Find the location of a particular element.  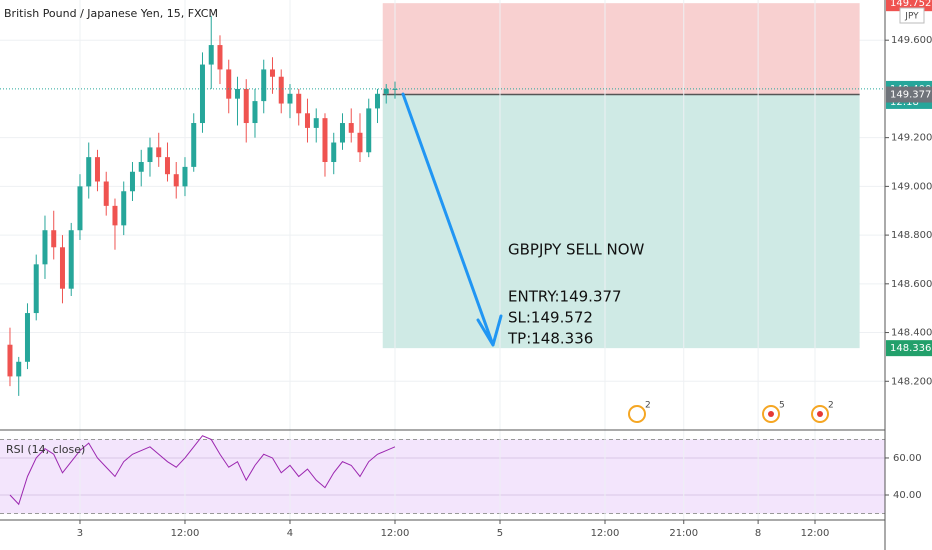

chart-title: British Pound / Japanese Yen, 15, FXCM is located at coordinates (111, 13).